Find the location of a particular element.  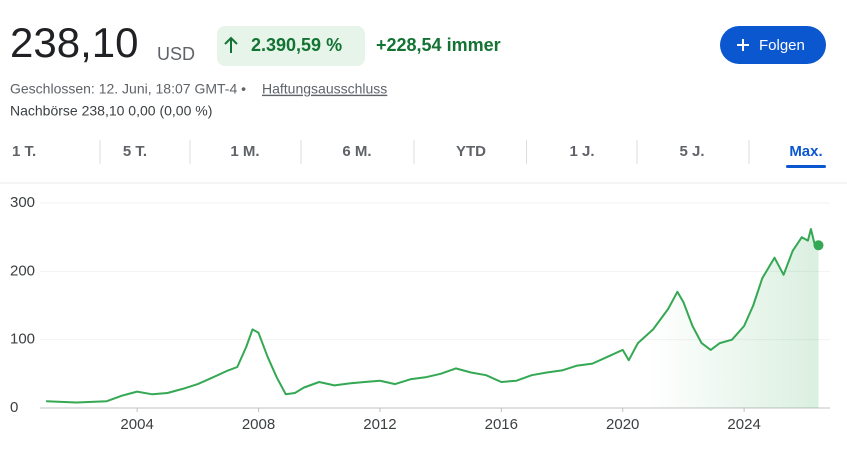

tab: YTD is located at coordinates (471, 151).